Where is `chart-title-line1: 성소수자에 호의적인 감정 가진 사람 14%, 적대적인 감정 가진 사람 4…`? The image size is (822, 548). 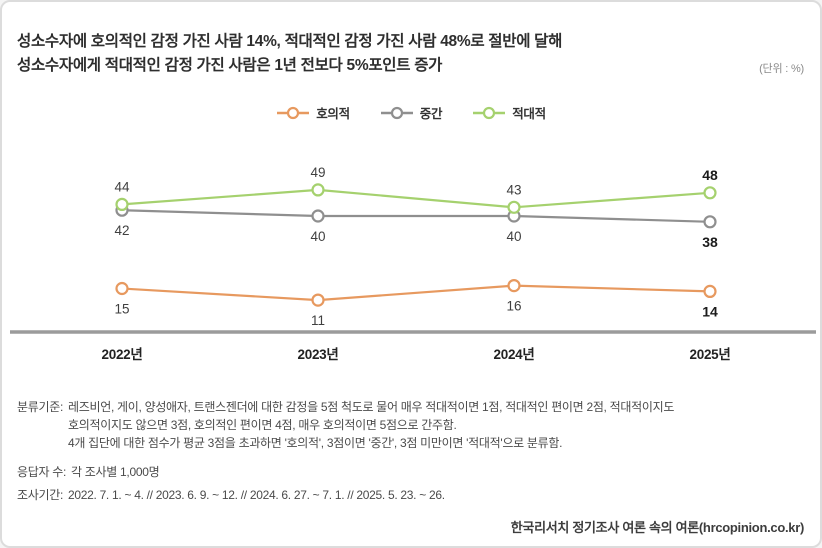 chart-title-line1: 성소수자에 호의적인 감정 가진 사람 14%, 적대적인 감정 가진 사람 4… is located at coordinates (290, 41).